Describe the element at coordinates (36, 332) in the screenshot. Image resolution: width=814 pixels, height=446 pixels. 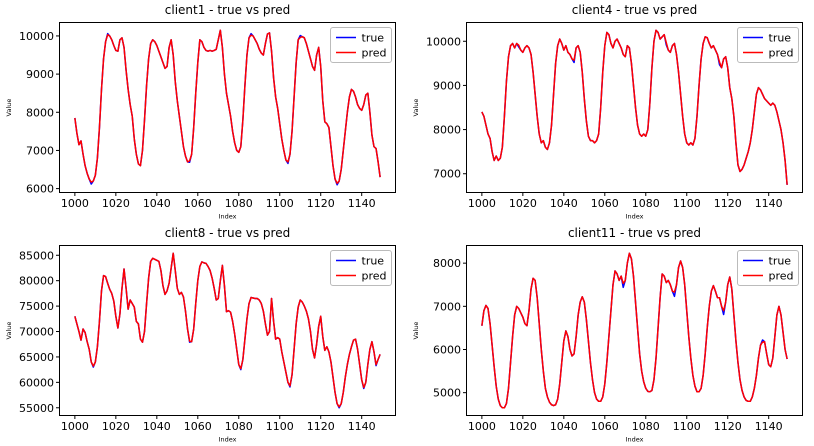
I see `y-tick-label: 70000` at that location.